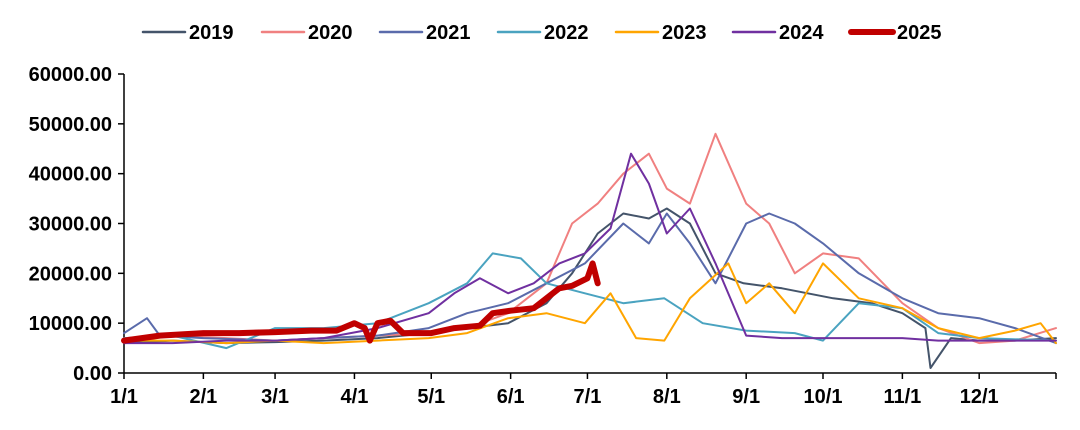 The width and height of the screenshot is (1080, 430). Describe the element at coordinates (70, 274) in the screenshot. I see `y-tick-label: 20000.00` at that location.